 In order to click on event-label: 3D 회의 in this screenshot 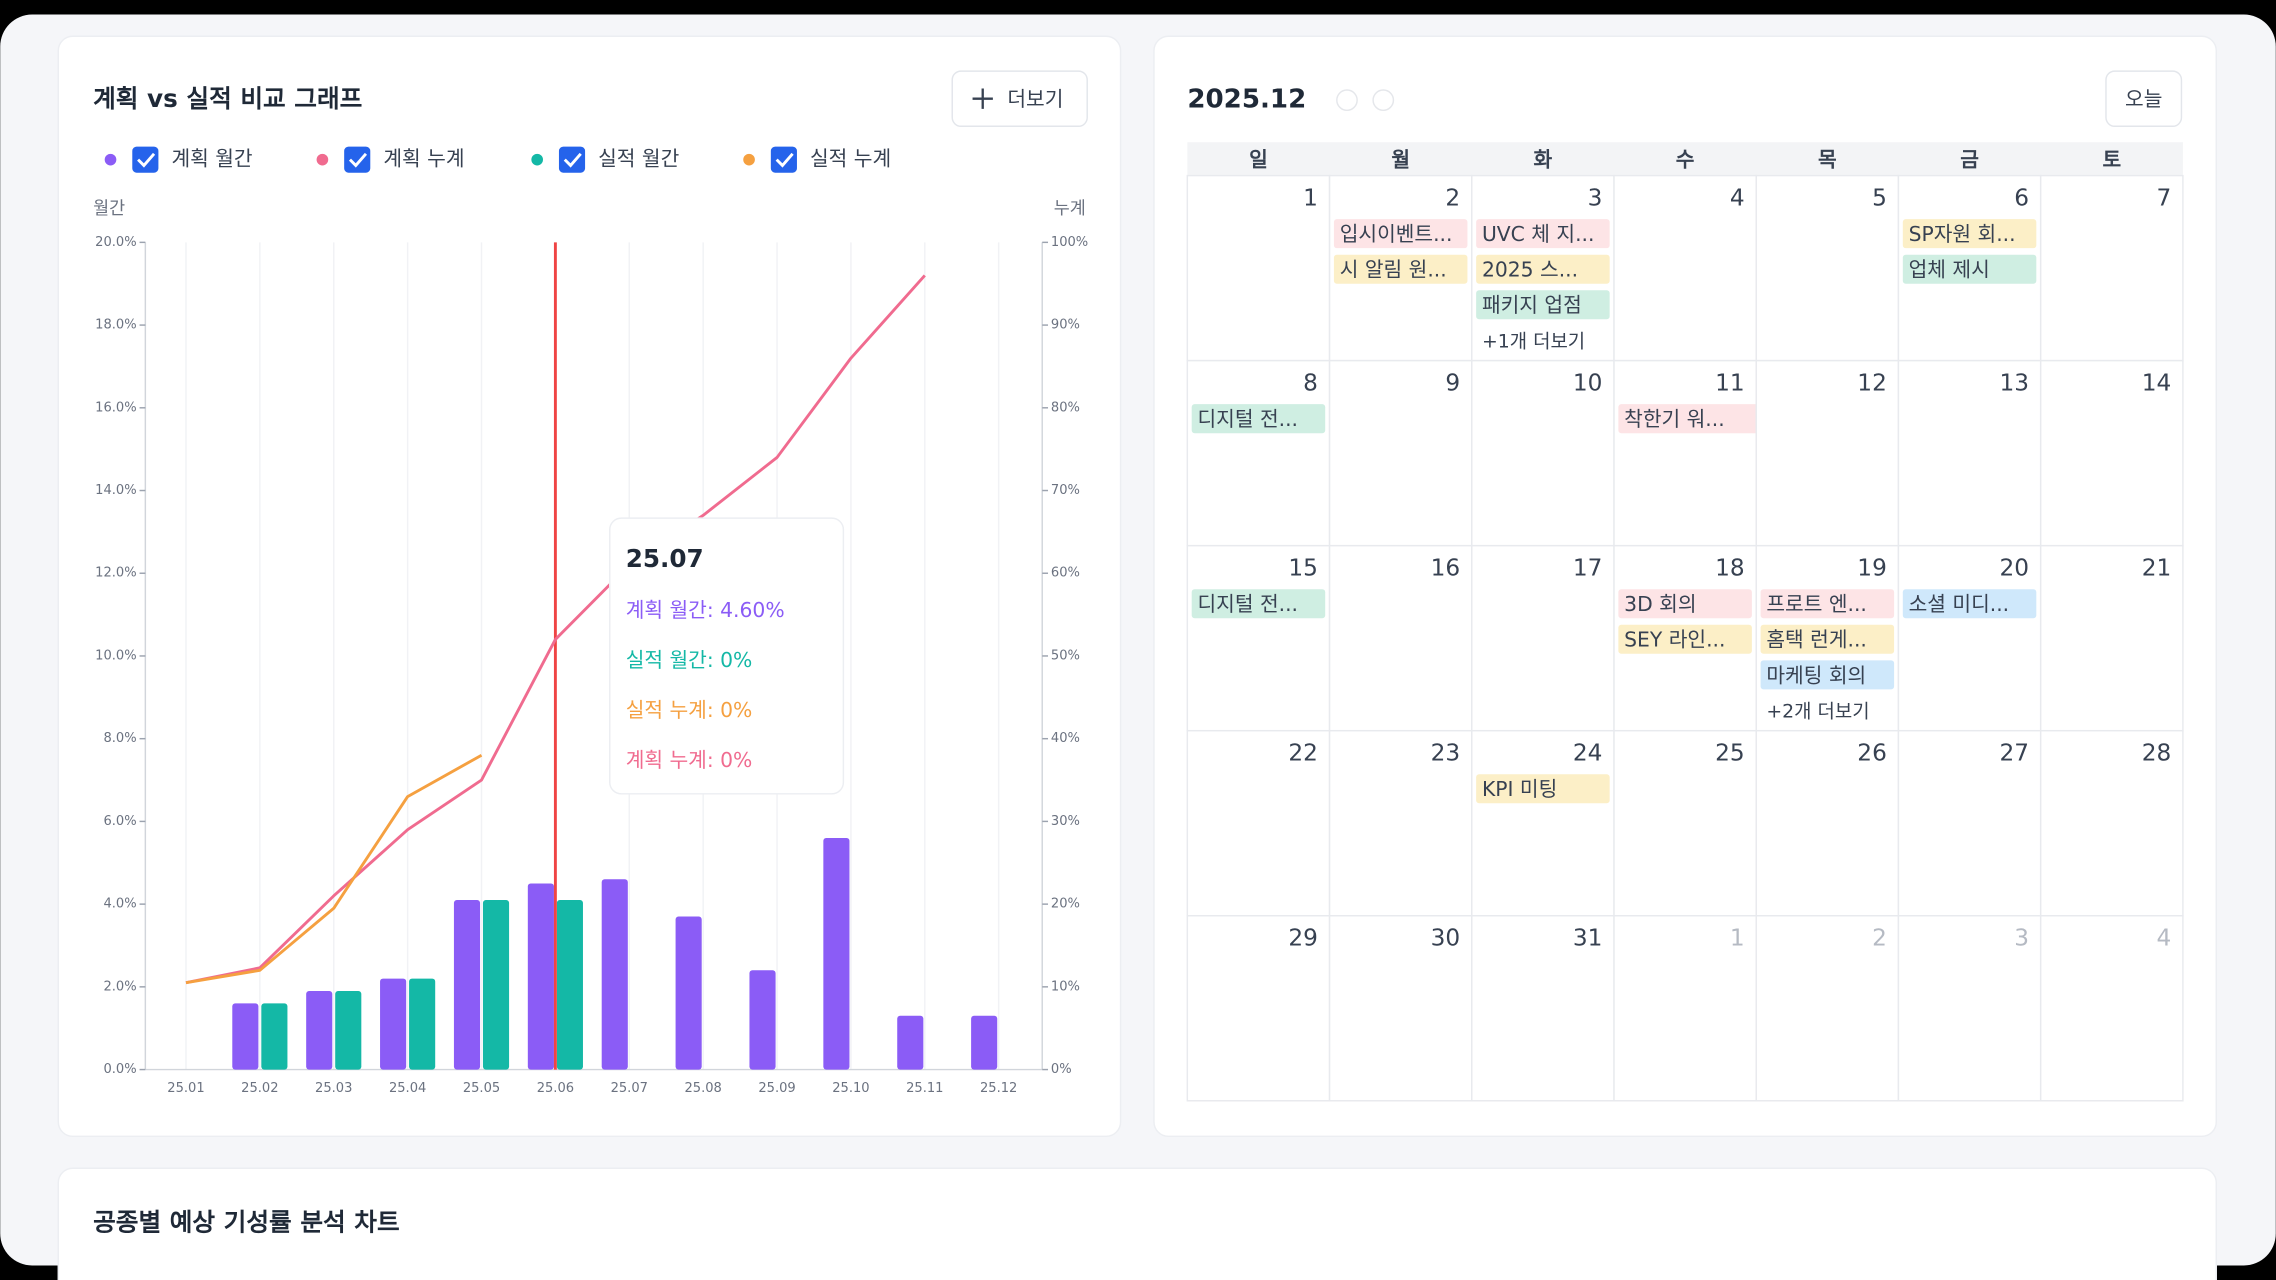, I will do `click(1660, 604)`.